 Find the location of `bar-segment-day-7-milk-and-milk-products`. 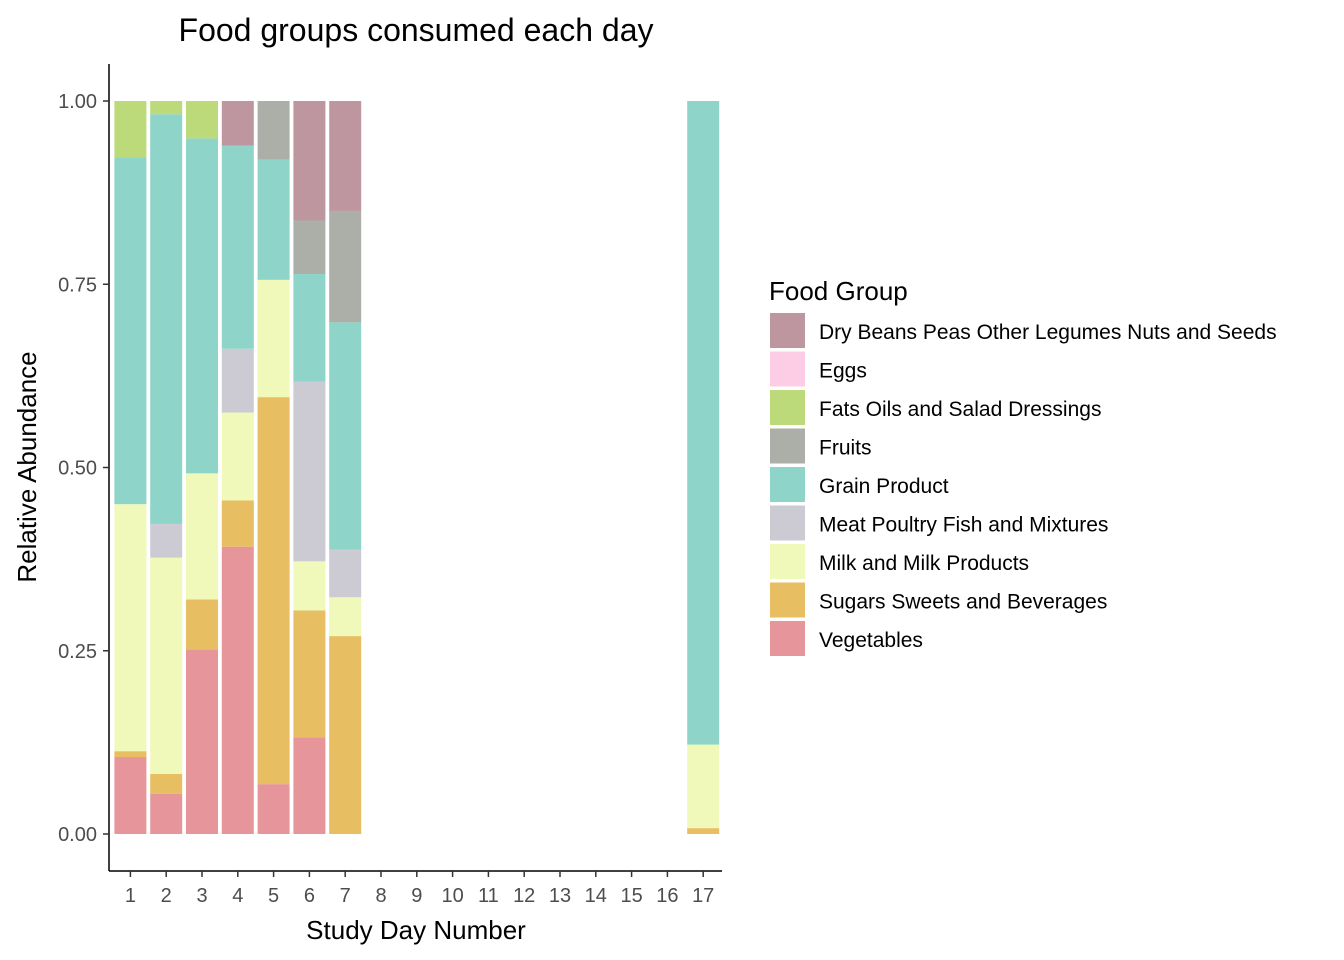

bar-segment-day-7-milk-and-milk-products is located at coordinates (345, 617).